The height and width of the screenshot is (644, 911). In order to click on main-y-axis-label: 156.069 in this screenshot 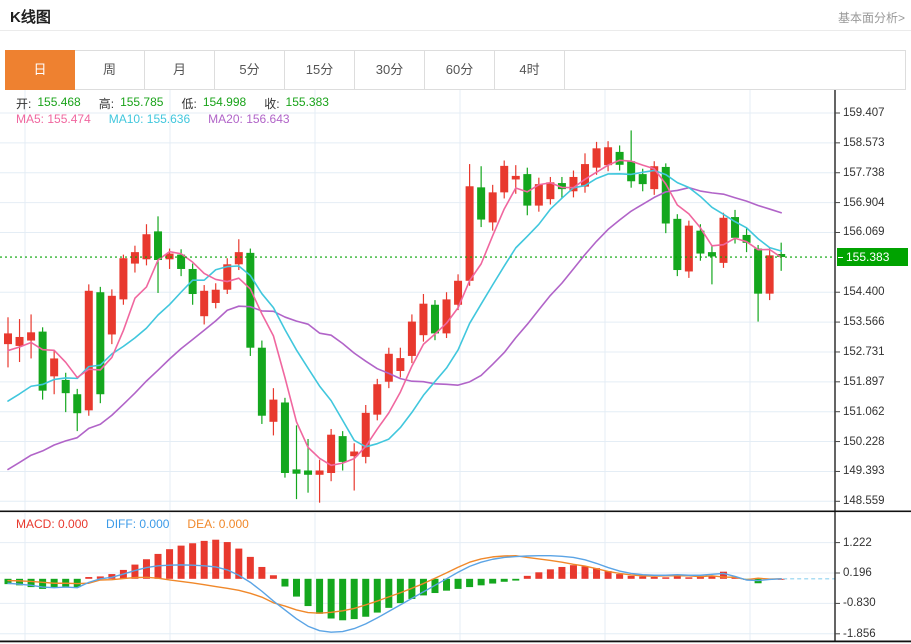, I will do `click(864, 232)`.